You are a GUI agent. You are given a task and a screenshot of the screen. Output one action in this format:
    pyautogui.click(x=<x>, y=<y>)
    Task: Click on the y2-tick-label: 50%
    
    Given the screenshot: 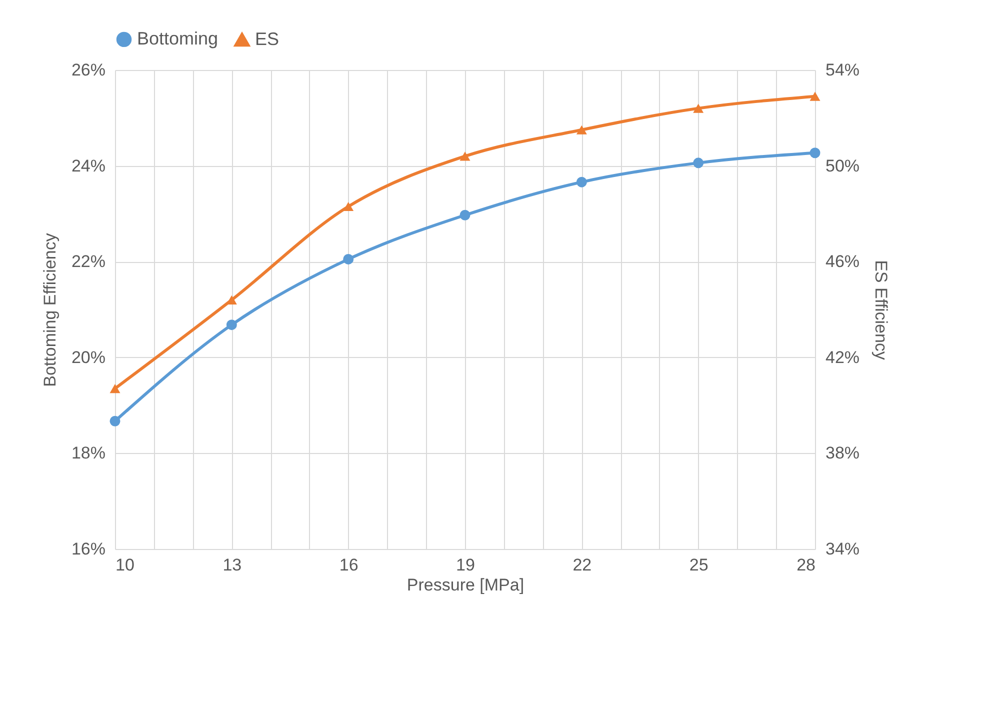 What is the action you would take?
    pyautogui.click(x=843, y=166)
    